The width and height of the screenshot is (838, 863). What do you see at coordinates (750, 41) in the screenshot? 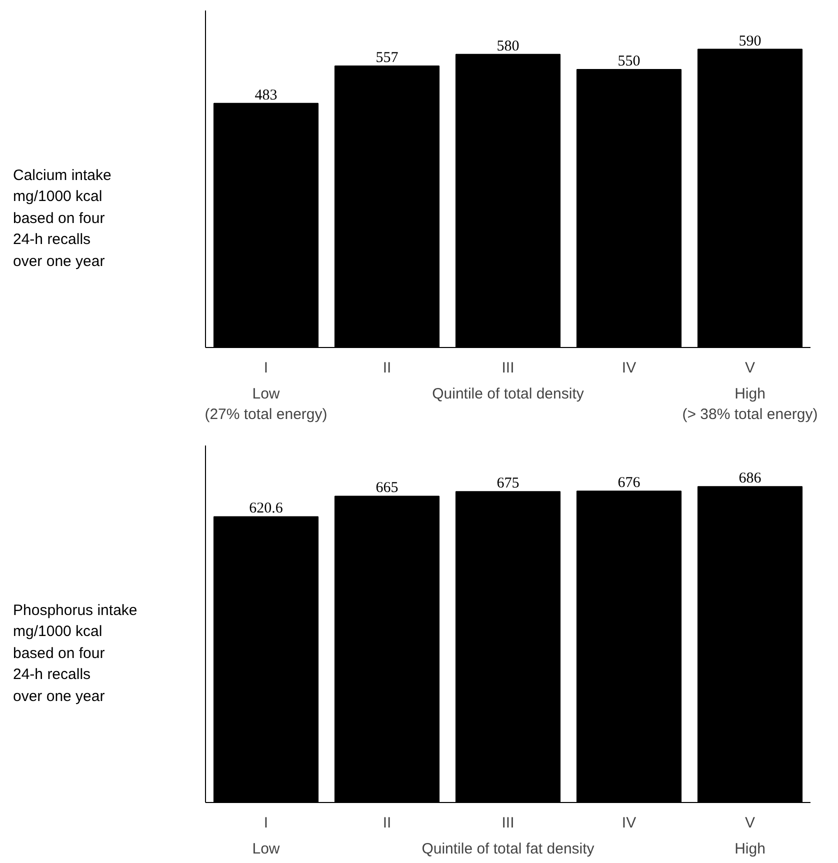
I see `data-label: 590` at bounding box center [750, 41].